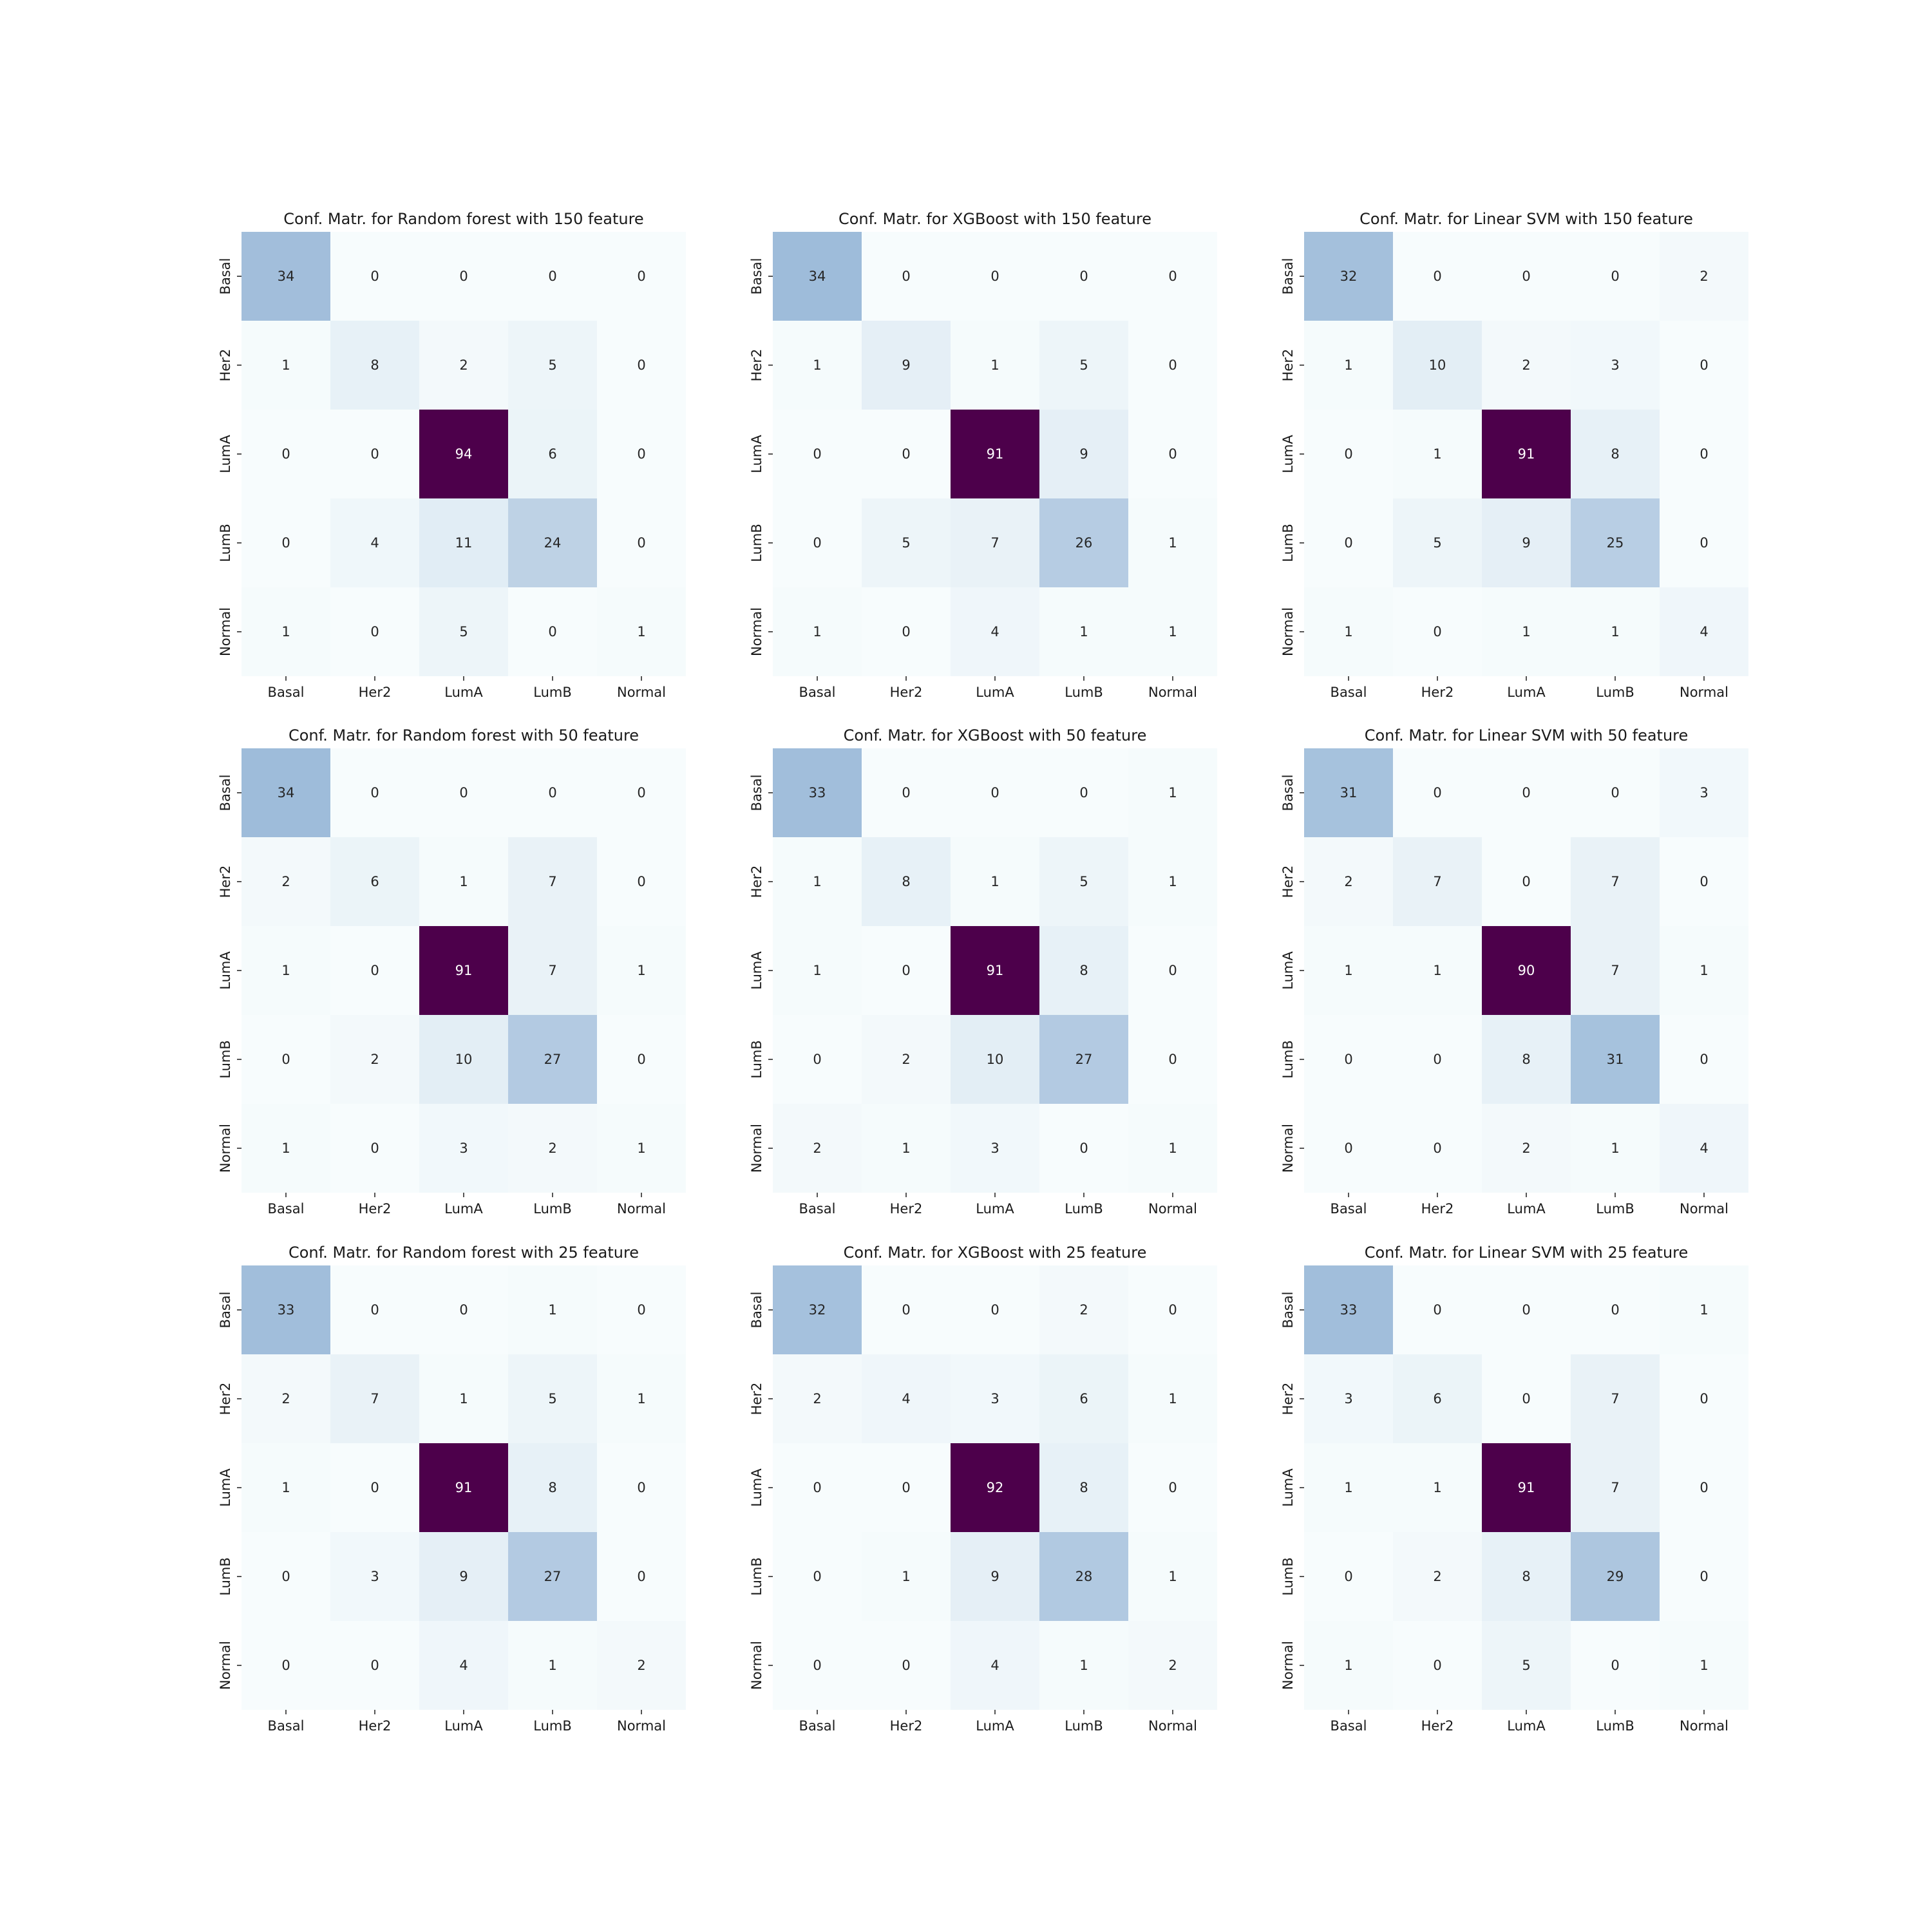 Image resolution: width=1932 pixels, height=1932 pixels. What do you see at coordinates (1288, 277) in the screenshot?
I see `y-tick-label: Basal` at bounding box center [1288, 277].